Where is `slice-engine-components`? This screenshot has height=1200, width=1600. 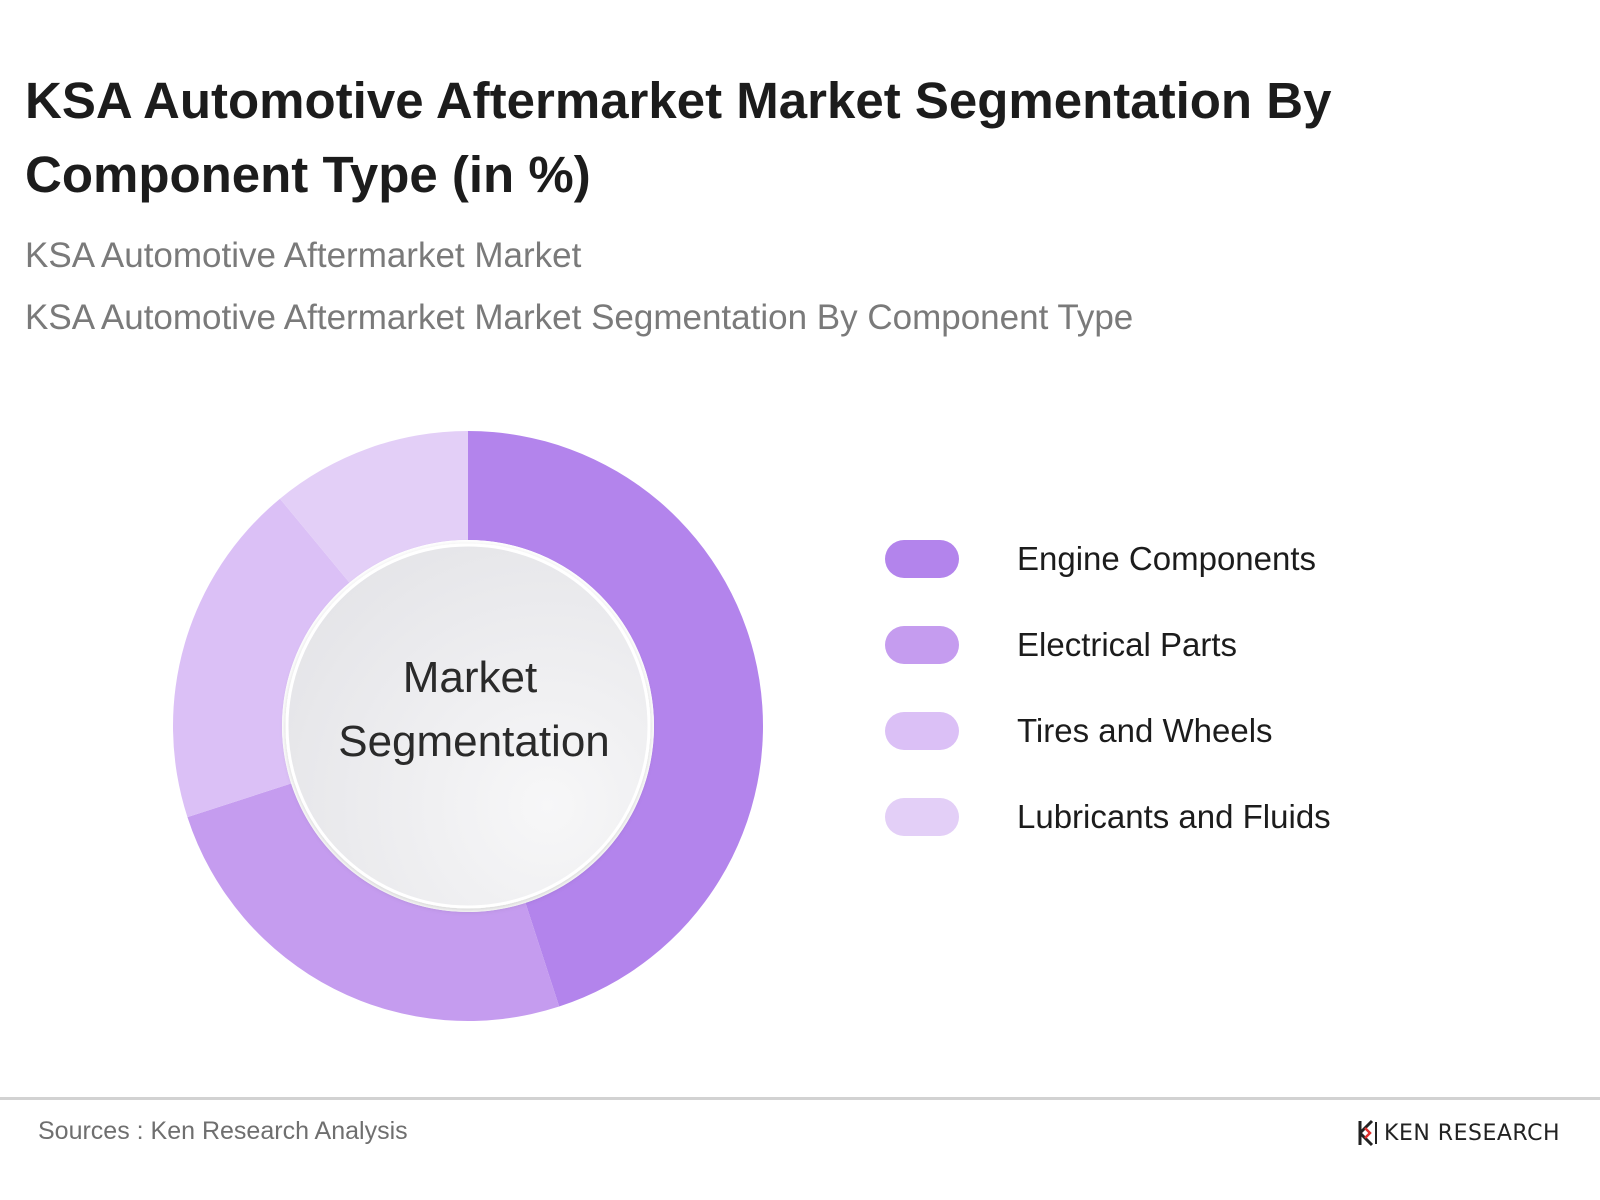
slice-engine-components is located at coordinates (615, 719).